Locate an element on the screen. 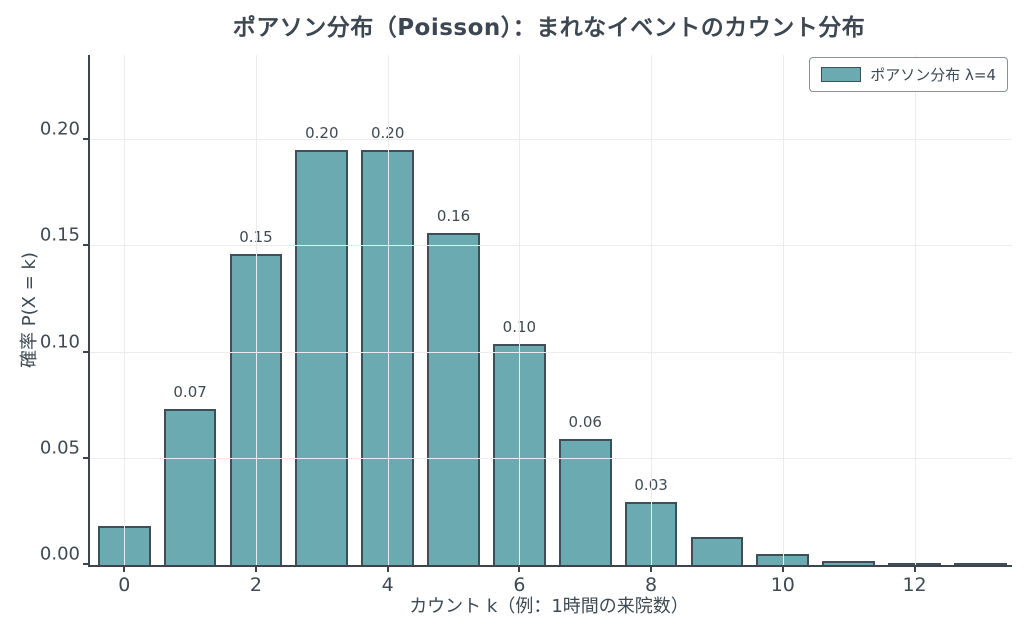 The width and height of the screenshot is (1024, 635). y-tick-label: 0.05 is located at coordinates (59, 448).